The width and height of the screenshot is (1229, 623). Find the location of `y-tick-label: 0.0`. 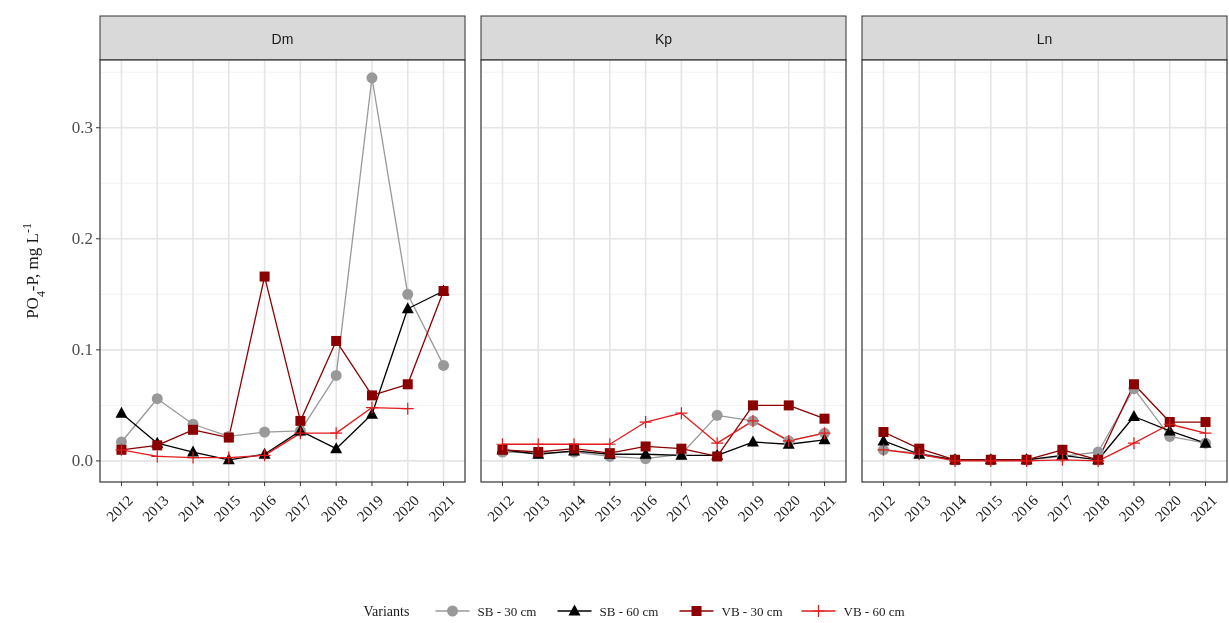

y-tick-label: 0.0 is located at coordinates (82, 461).